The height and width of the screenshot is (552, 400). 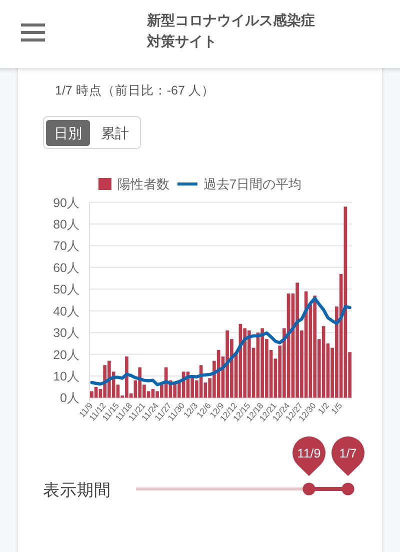 What do you see at coordinates (66, 333) in the screenshot?
I see `y-tick-label: 30人` at bounding box center [66, 333].